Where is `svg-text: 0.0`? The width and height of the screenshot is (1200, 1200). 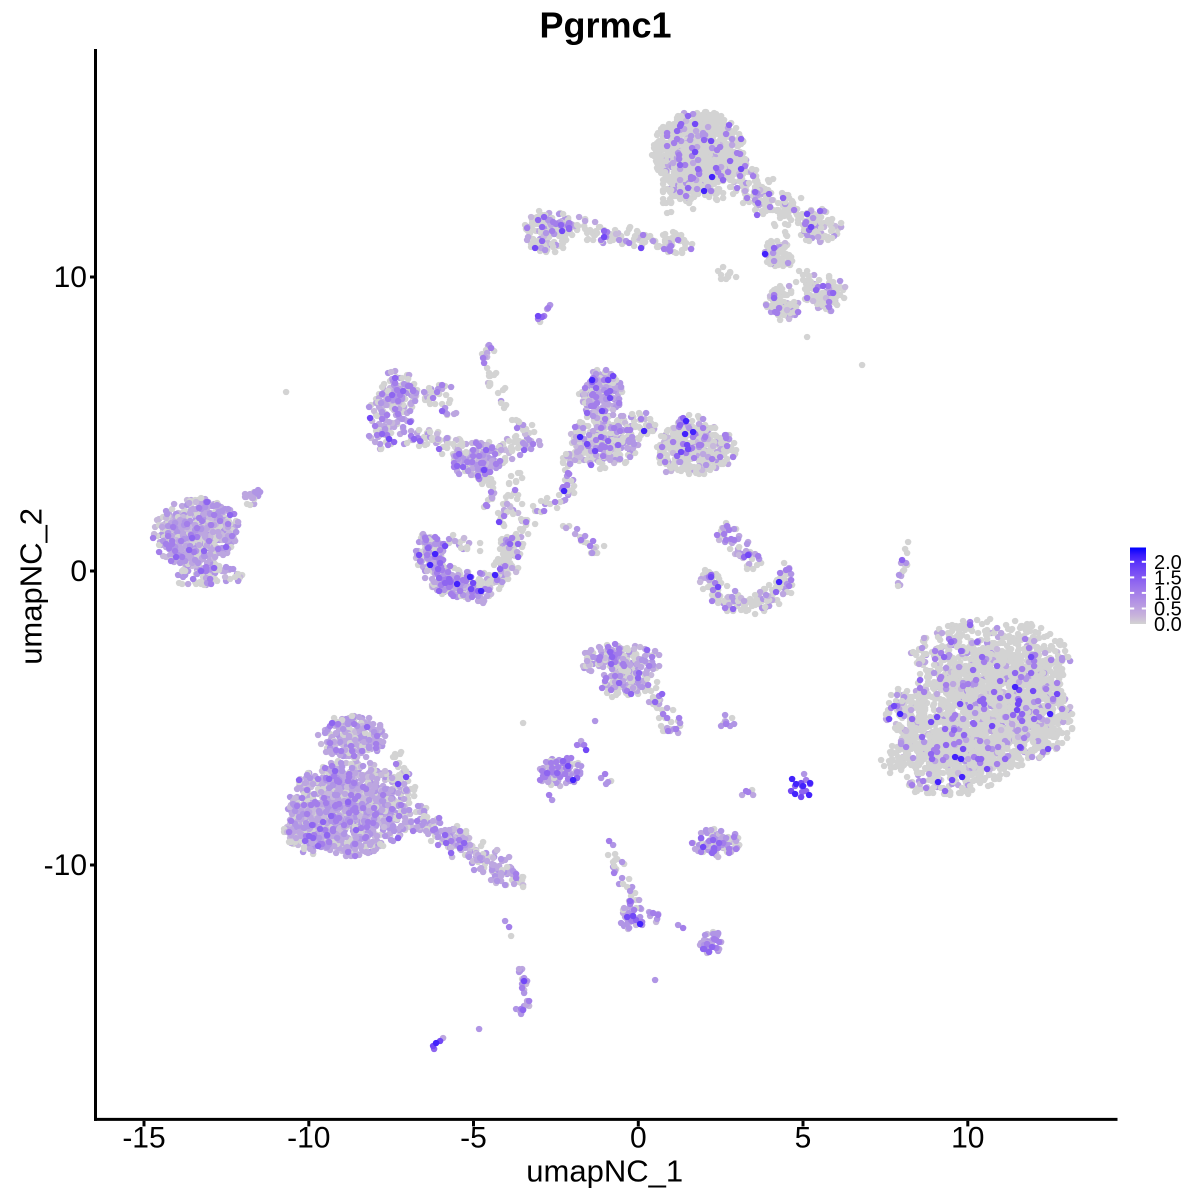 svg-text: 0.0 is located at coordinates (1168, 625).